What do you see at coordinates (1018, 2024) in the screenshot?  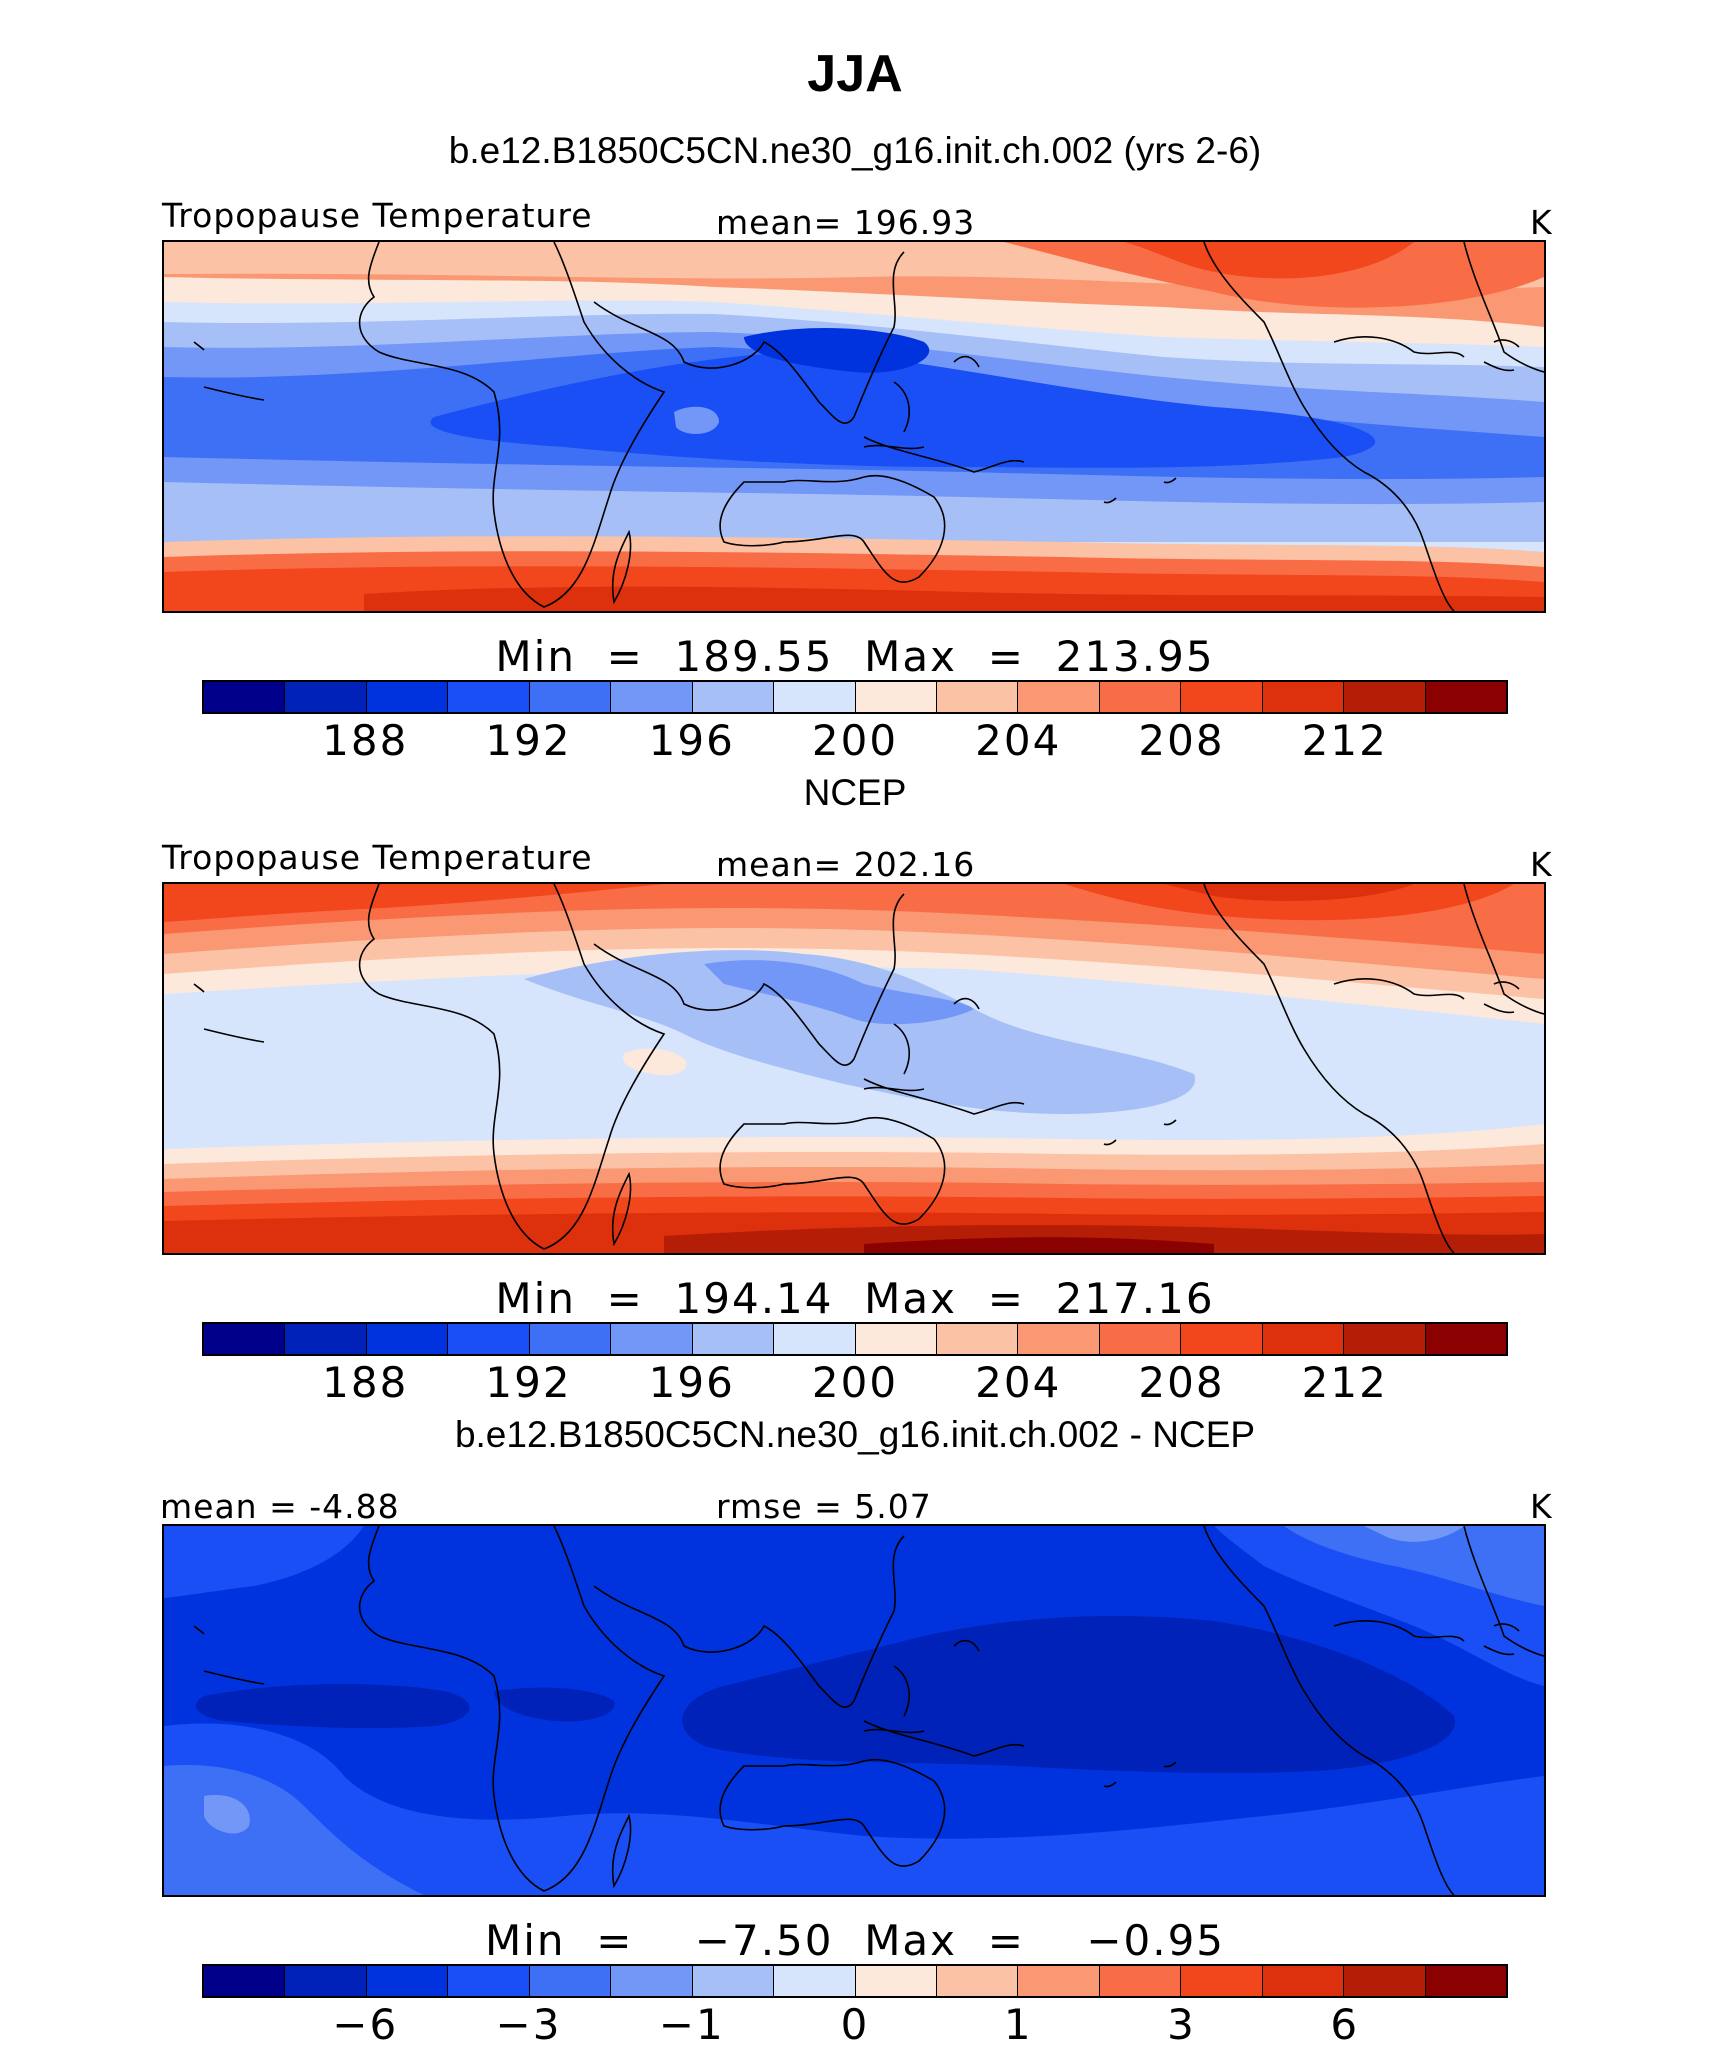 I see `colorbar-tick-label: 1` at bounding box center [1018, 2024].